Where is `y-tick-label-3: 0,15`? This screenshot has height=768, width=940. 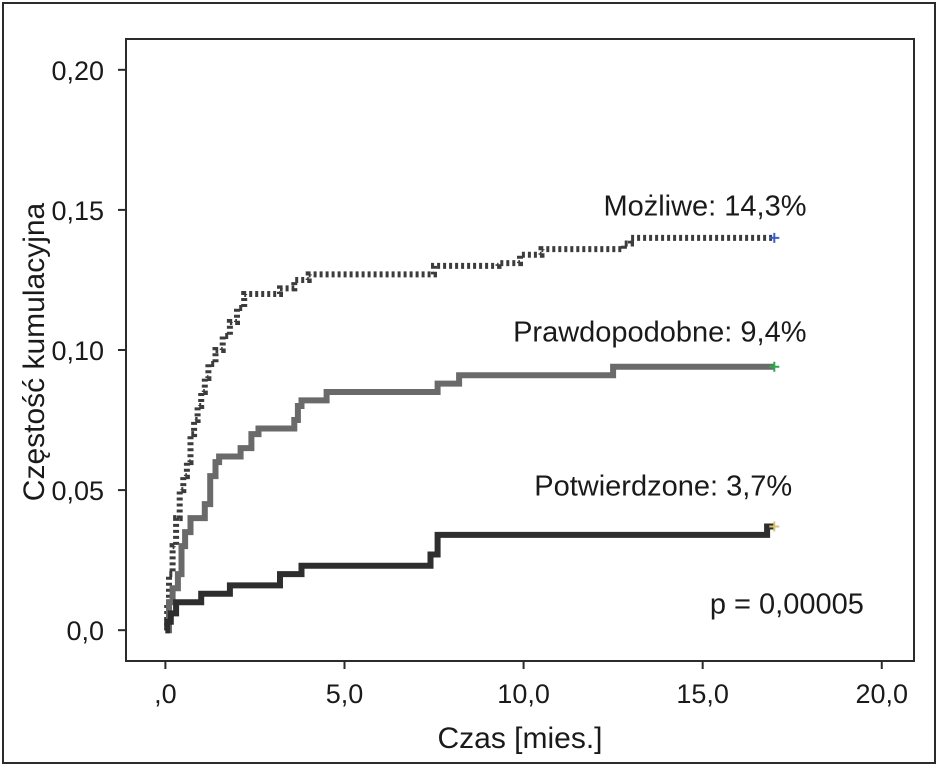
y-tick-label-3: 0,15 is located at coordinates (77, 211).